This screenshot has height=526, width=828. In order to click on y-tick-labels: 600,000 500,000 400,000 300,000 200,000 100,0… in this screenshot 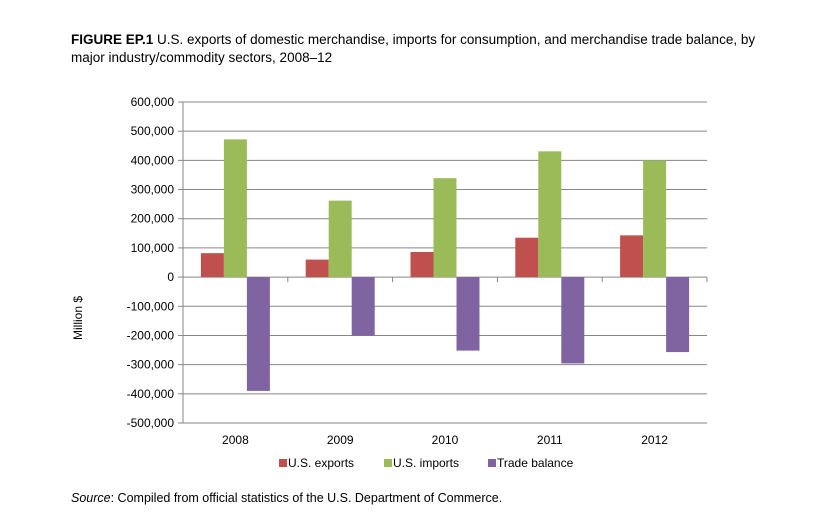, I will do `click(151, 262)`.